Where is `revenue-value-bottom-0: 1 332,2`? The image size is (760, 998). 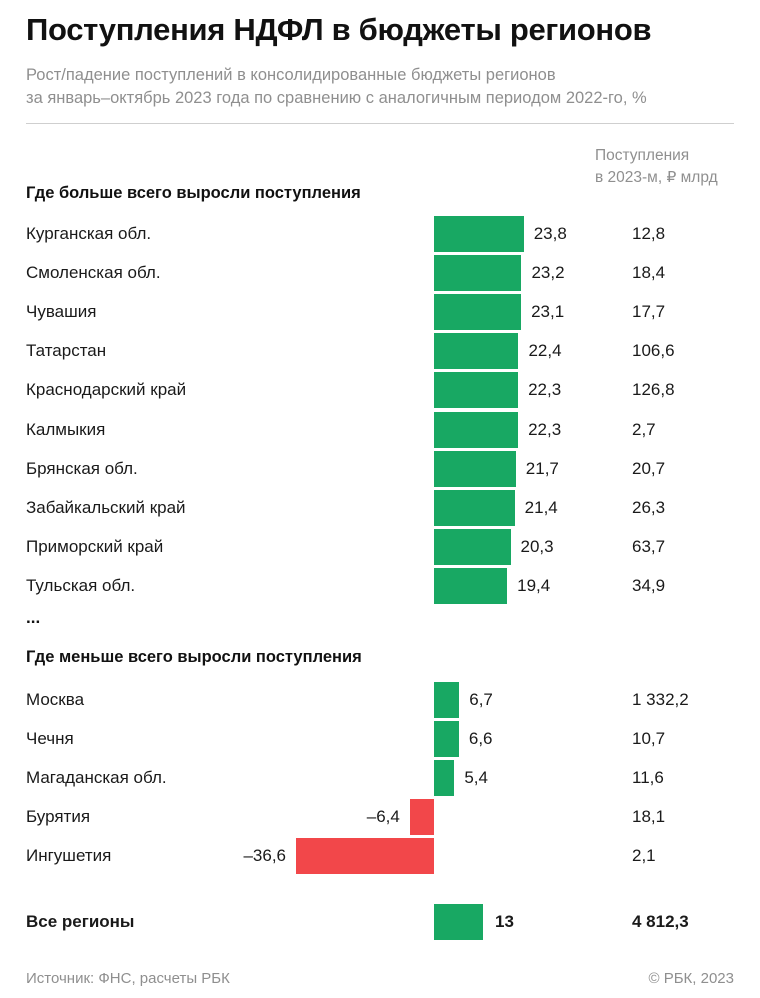
revenue-value-bottom-0: 1 332,2 is located at coordinates (660, 699).